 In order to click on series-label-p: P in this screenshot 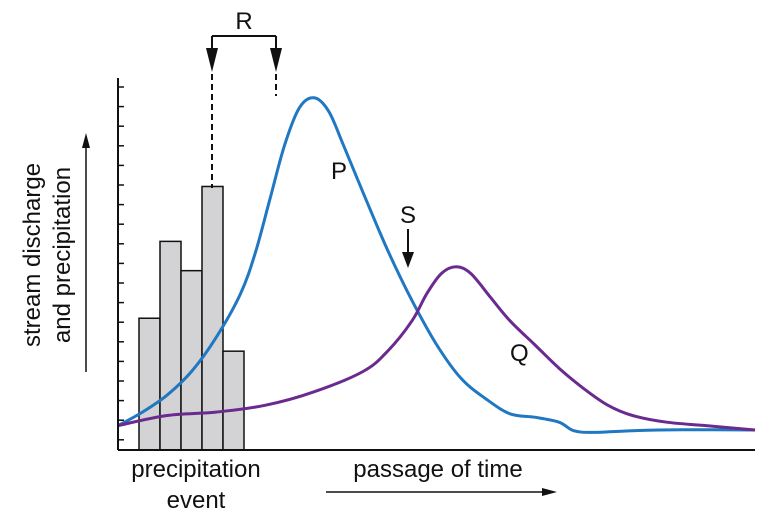, I will do `click(339, 171)`.